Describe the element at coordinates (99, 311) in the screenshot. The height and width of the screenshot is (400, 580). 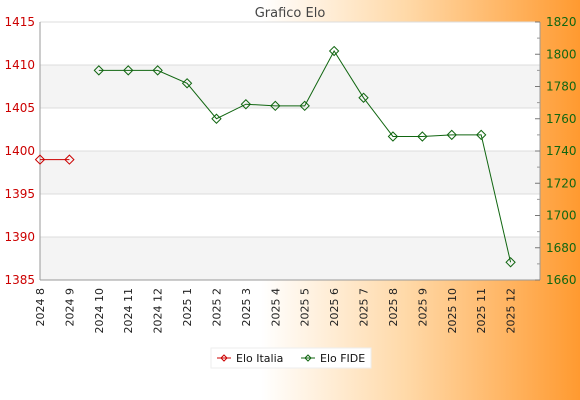
I see `x-tick-label: 2024 10` at that location.